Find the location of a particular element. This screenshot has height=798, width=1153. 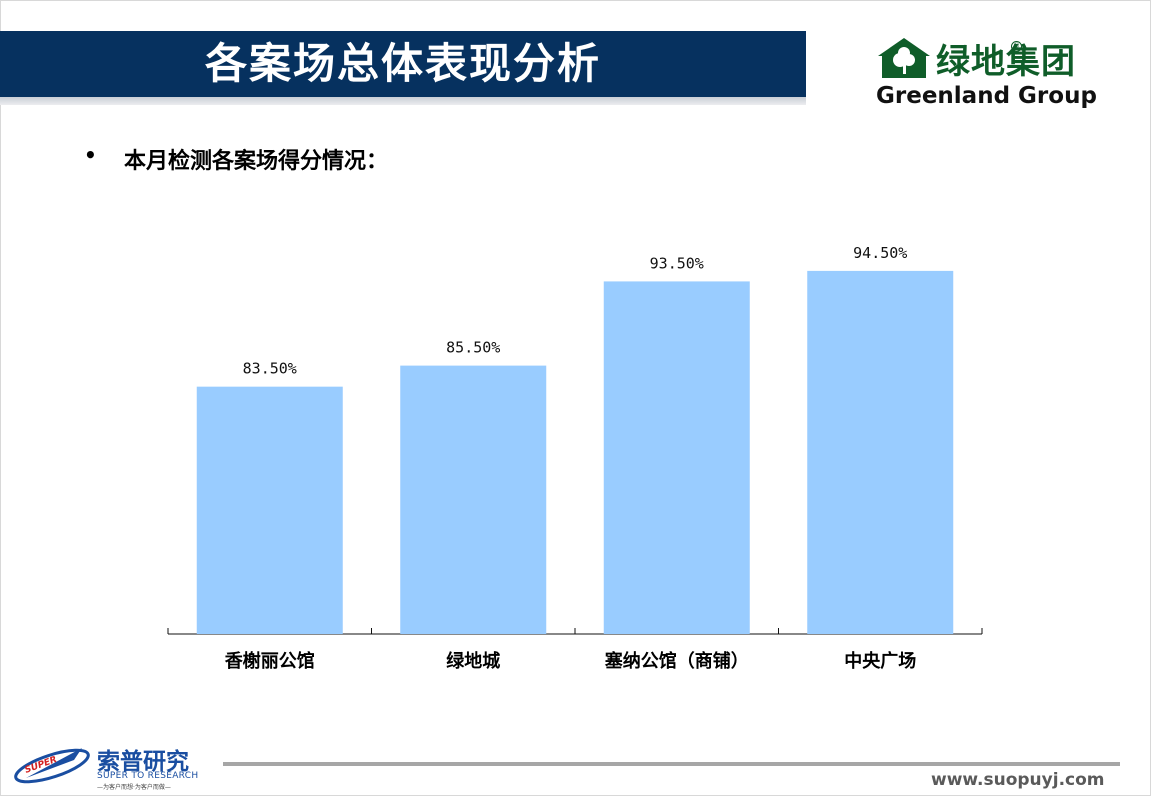

page-title: 各案场总体表现分析 is located at coordinates (402, 63).